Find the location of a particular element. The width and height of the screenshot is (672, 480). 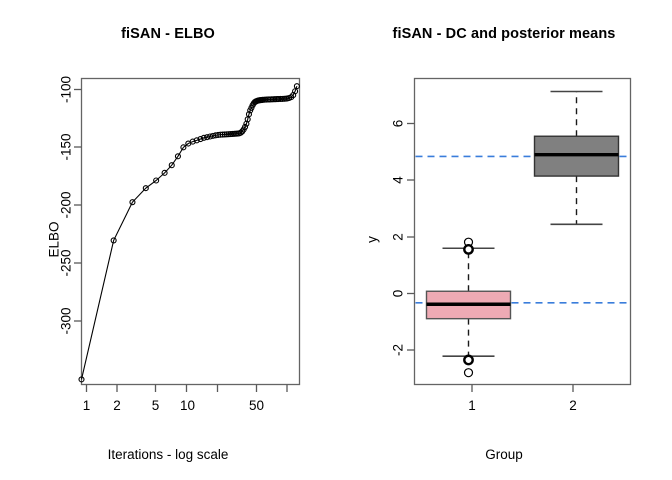

x-tick-label: 5 is located at coordinates (156, 405).